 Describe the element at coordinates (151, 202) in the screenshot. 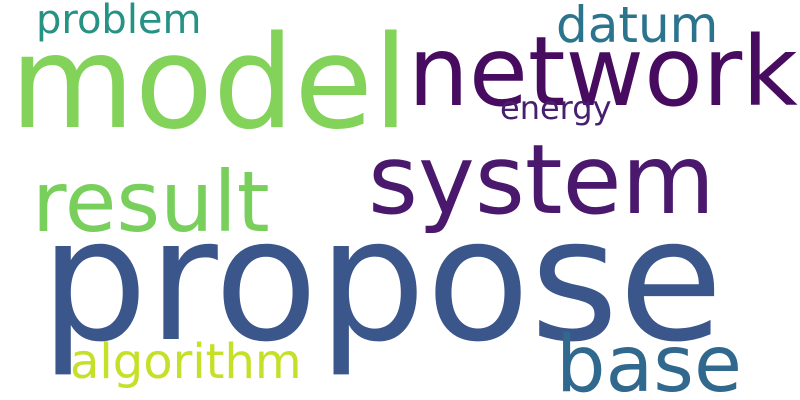

I see `word-result: result` at that location.